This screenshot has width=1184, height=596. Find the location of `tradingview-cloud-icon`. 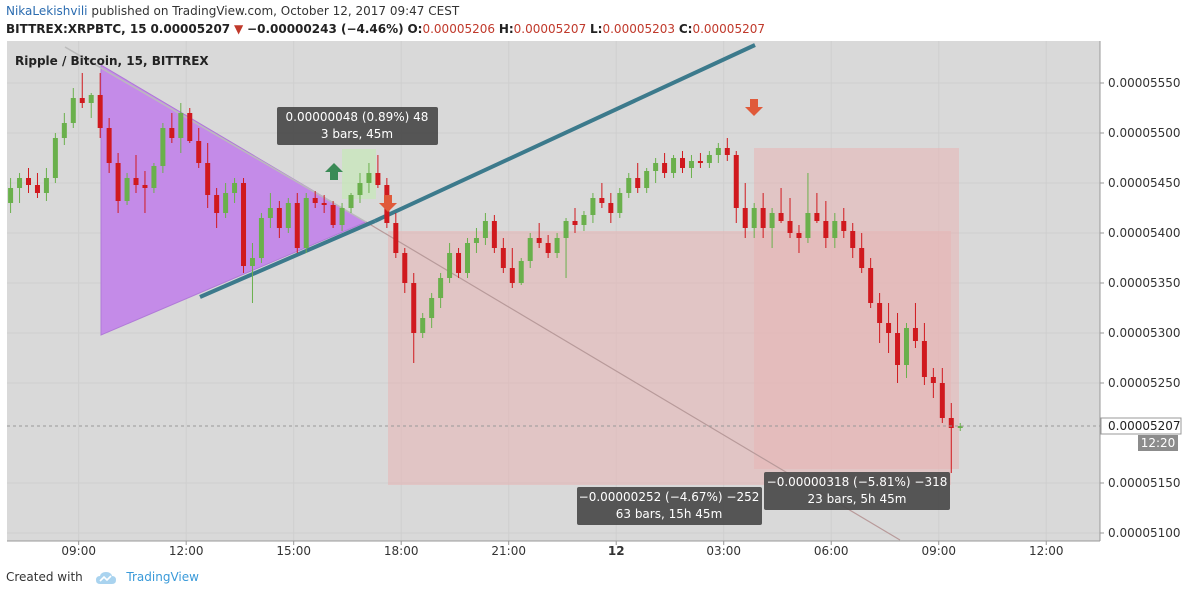

tradingview-cloud-icon is located at coordinates (105, 577).